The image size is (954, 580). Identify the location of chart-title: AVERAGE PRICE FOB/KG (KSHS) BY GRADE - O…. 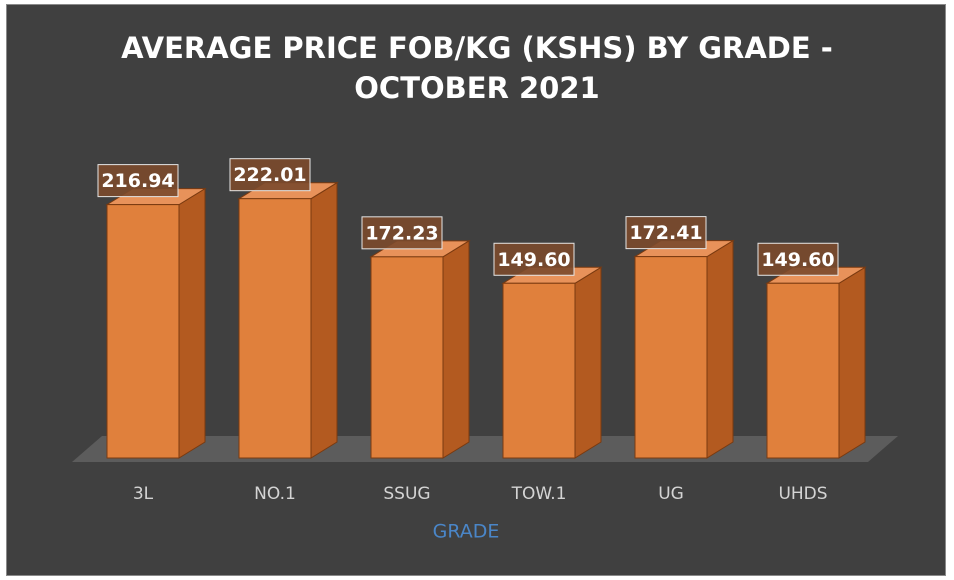
(477, 68).